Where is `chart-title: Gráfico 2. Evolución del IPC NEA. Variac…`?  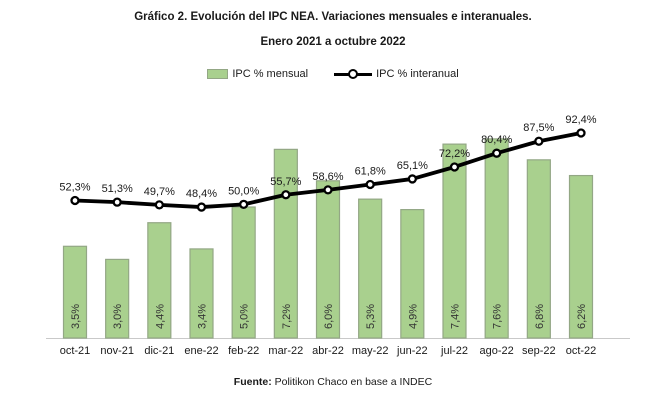
chart-title: Gráfico 2. Evolución del IPC NEA. Variac… is located at coordinates (333, 17).